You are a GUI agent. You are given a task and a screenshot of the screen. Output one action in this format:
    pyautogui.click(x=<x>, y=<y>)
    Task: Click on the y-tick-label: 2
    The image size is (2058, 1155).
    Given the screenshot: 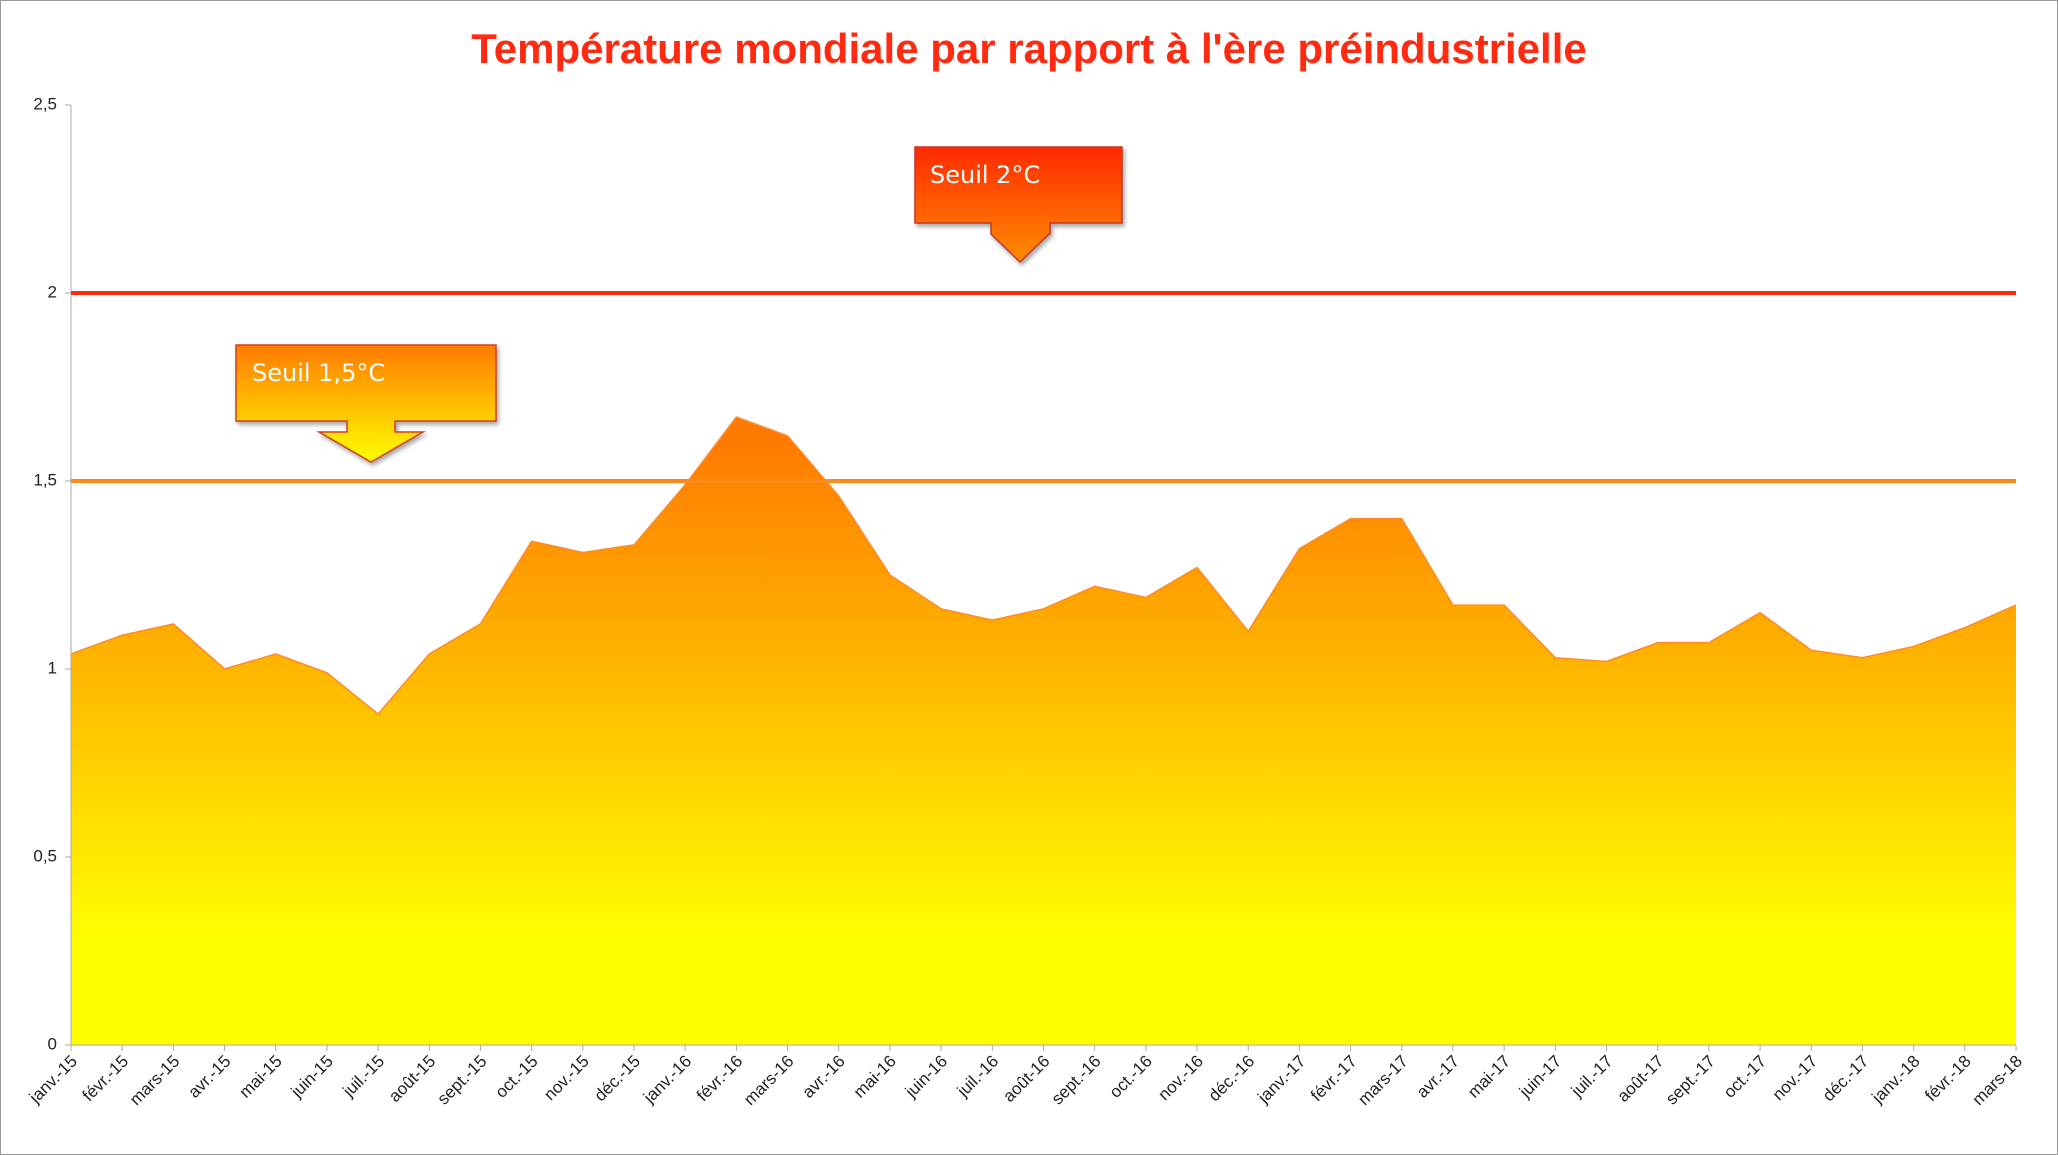 What is the action you would take?
    pyautogui.click(x=52, y=291)
    